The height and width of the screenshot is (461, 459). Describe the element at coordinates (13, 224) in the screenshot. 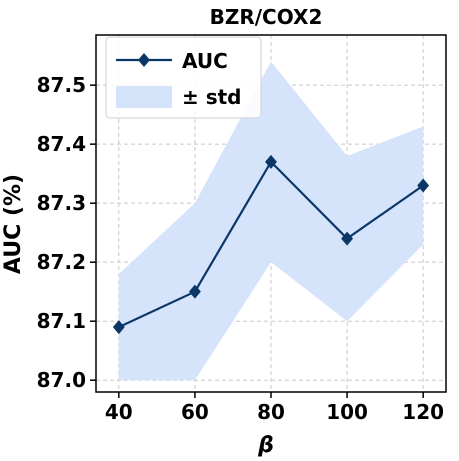

I see `y-axis-label: AUC (%)` at that location.